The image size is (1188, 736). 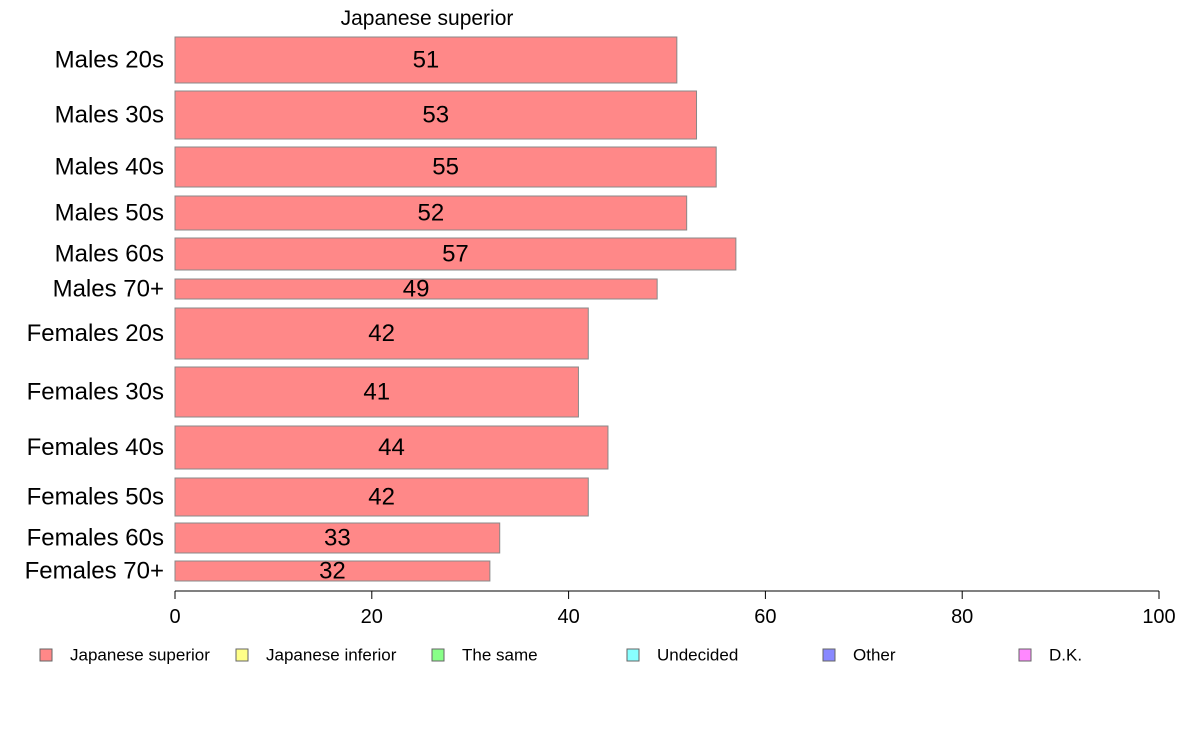 I want to click on data-label: 51, so click(x=426, y=60).